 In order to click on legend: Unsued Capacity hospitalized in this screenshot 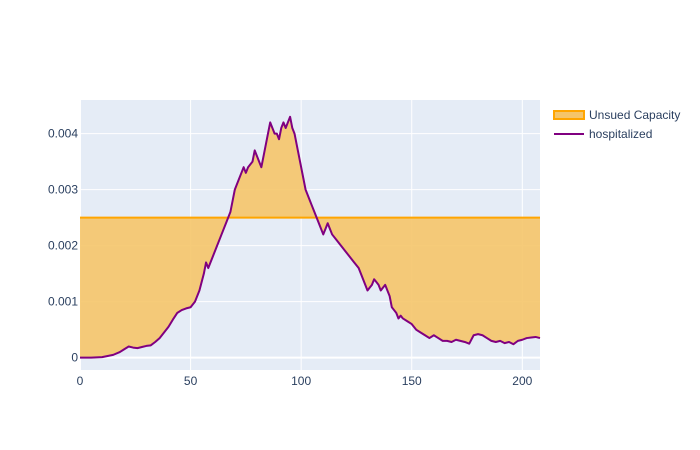, I will do `click(616, 124)`.